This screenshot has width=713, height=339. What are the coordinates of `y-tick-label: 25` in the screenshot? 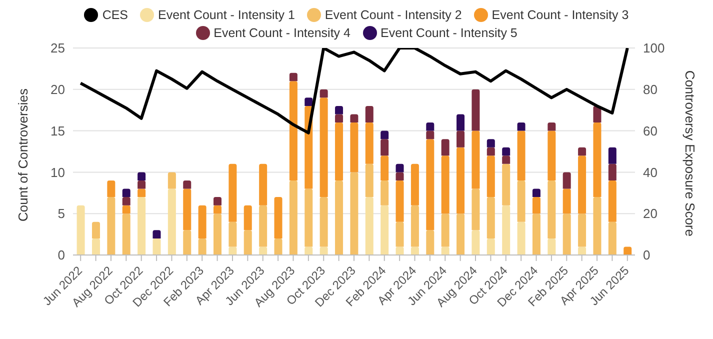 It's located at (57, 48).